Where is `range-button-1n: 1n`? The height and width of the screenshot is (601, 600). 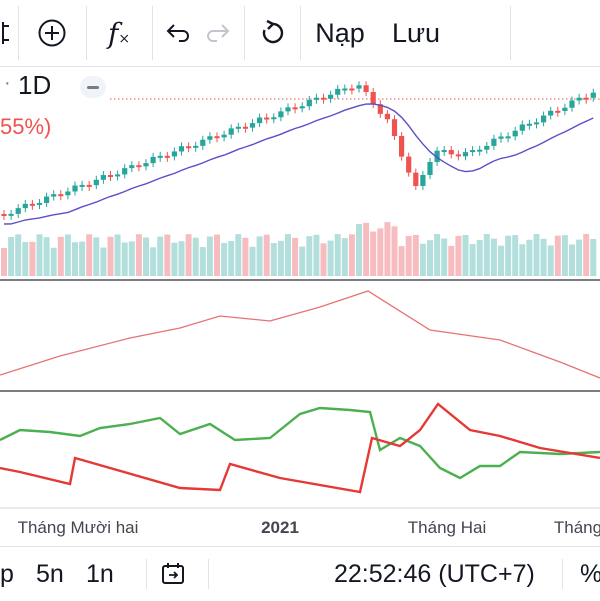 range-button-1n: 1n is located at coordinates (103, 574).